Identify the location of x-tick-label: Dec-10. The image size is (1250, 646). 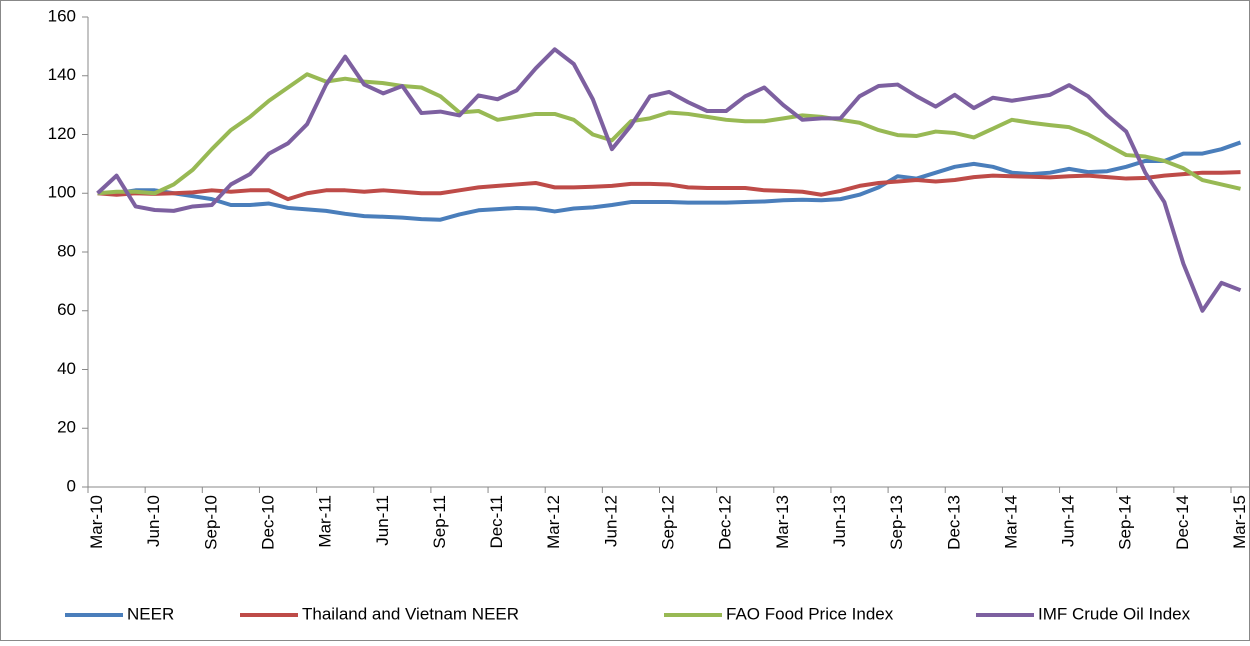
(267, 522).